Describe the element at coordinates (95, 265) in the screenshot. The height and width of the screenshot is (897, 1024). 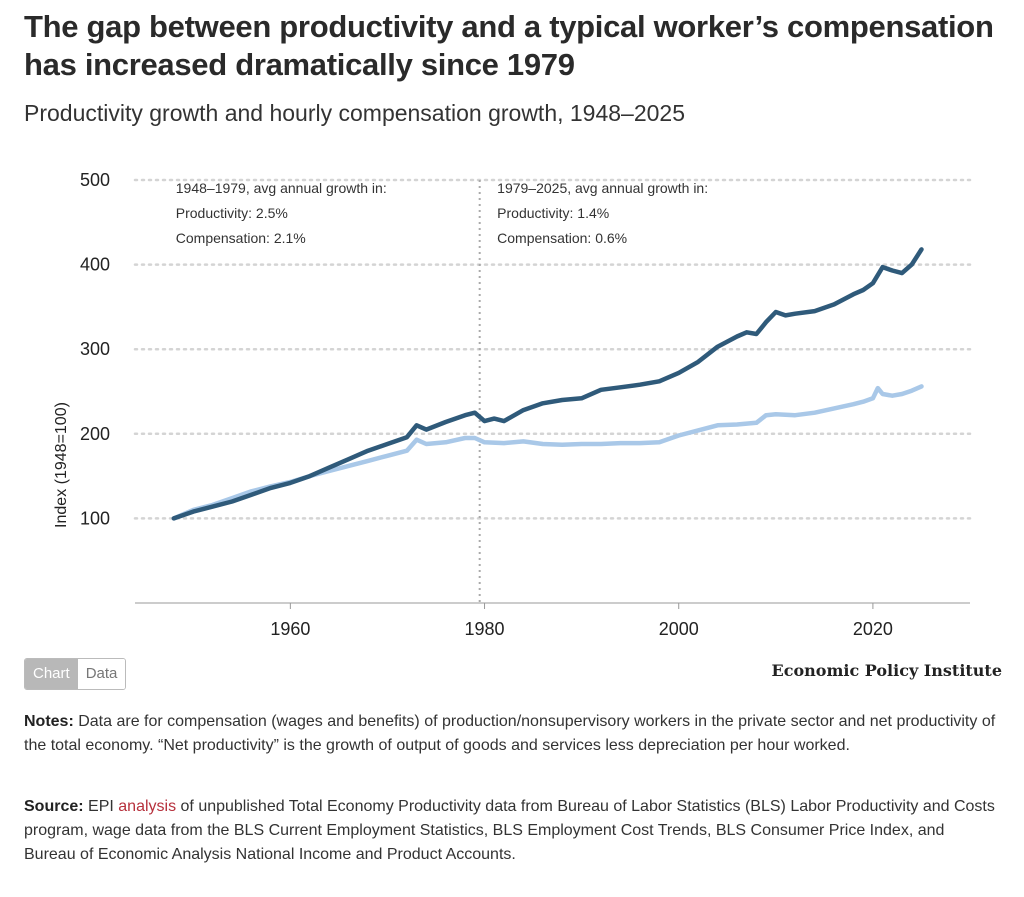
I see `y-tick-label-400: 400` at that location.